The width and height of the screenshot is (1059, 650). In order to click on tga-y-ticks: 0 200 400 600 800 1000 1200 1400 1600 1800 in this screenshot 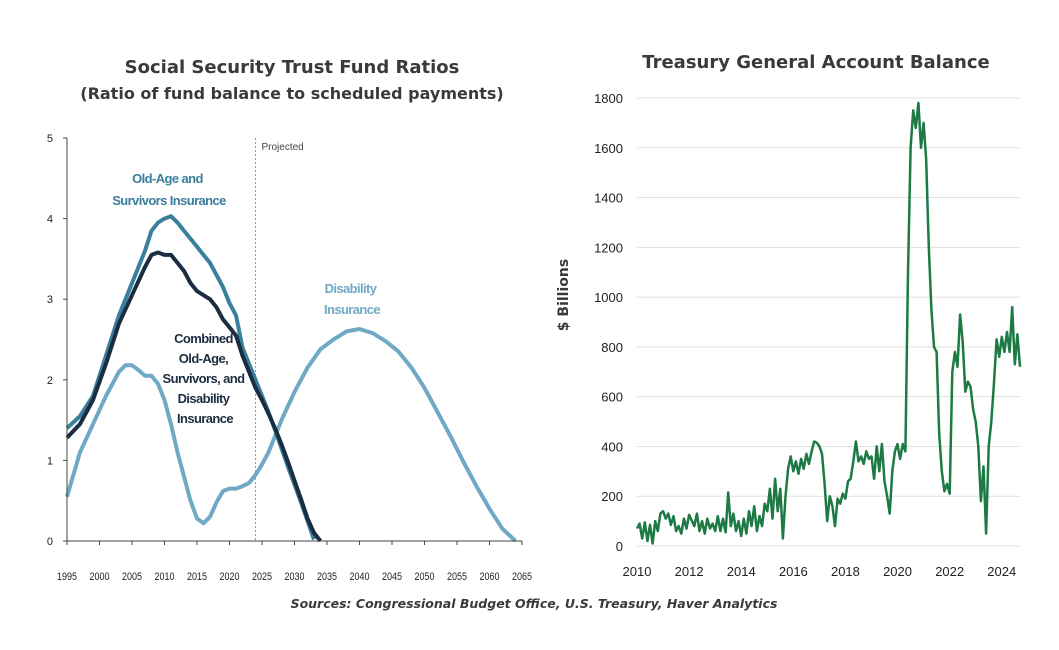, I will do `click(608, 322)`.